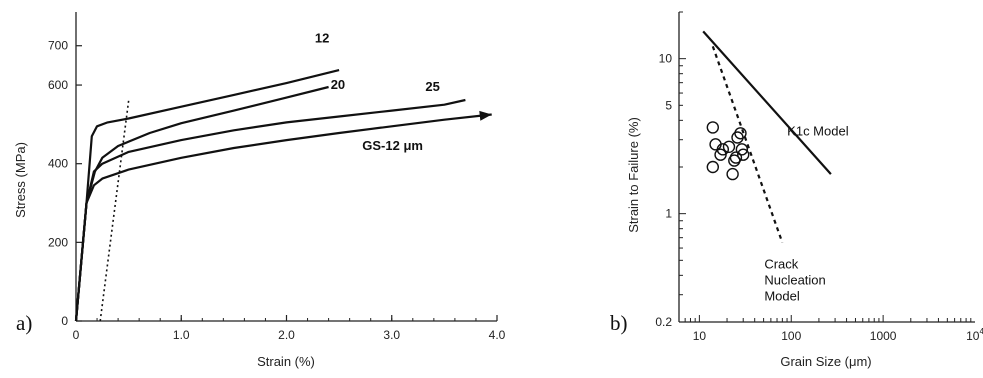 This screenshot has height=378, width=983. Describe the element at coordinates (58, 85) in the screenshot. I see `panel-a-y-tick-label: 600` at that location.